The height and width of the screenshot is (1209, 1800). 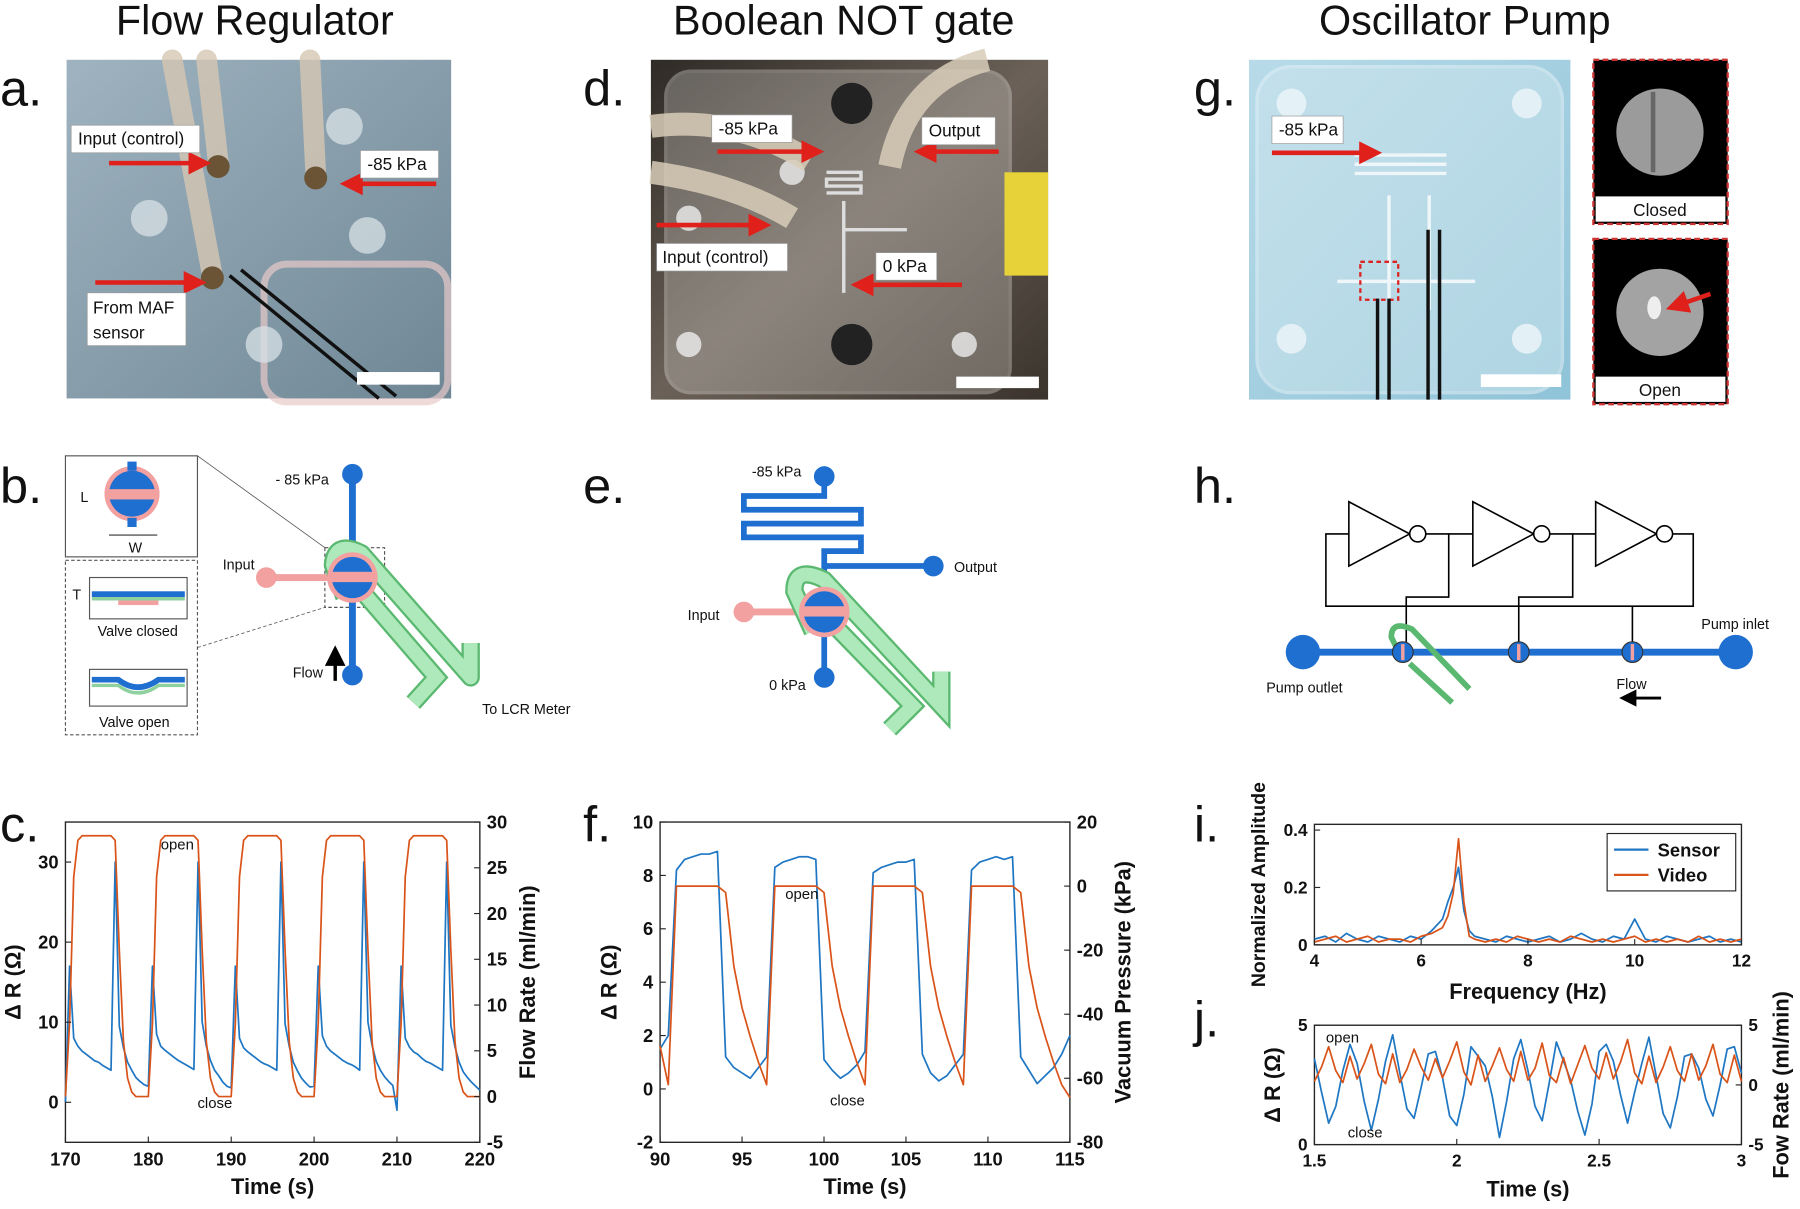 I want to click on y-axis-label: Normalized Amplitude, so click(x=1259, y=884).